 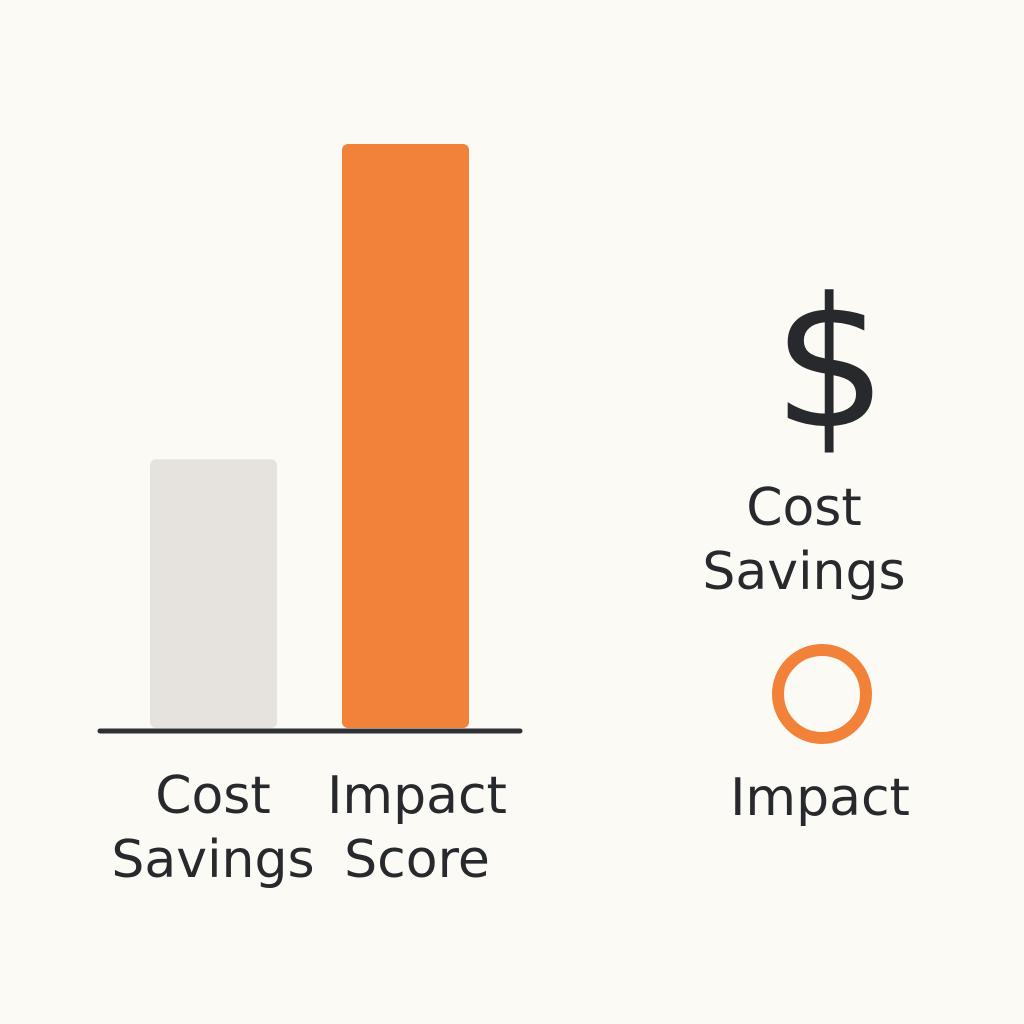 I want to click on category-label-cost-savings: Cost Savings, so click(x=213, y=828).